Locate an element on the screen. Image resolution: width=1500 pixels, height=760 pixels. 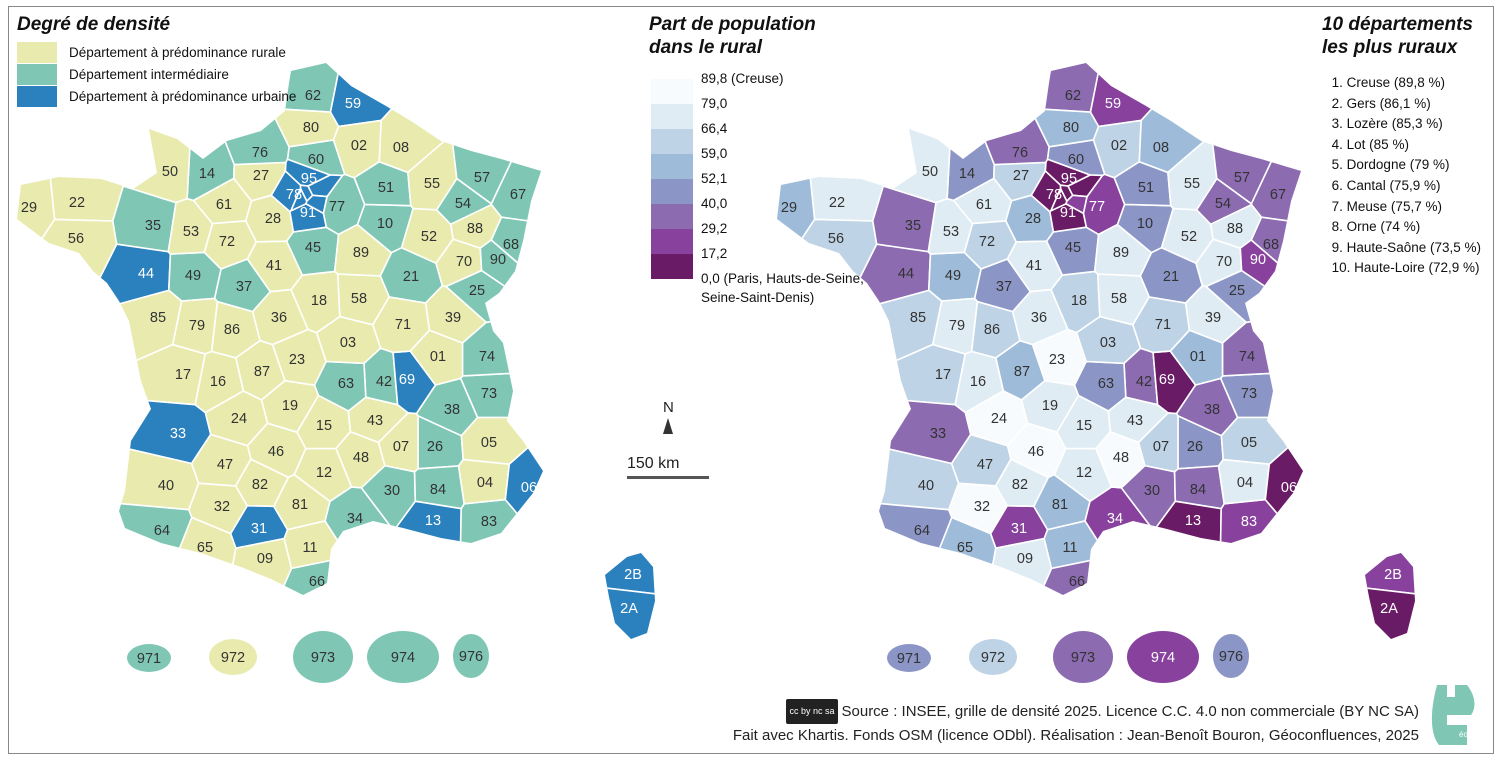
department-label: 84 is located at coordinates (438, 490).